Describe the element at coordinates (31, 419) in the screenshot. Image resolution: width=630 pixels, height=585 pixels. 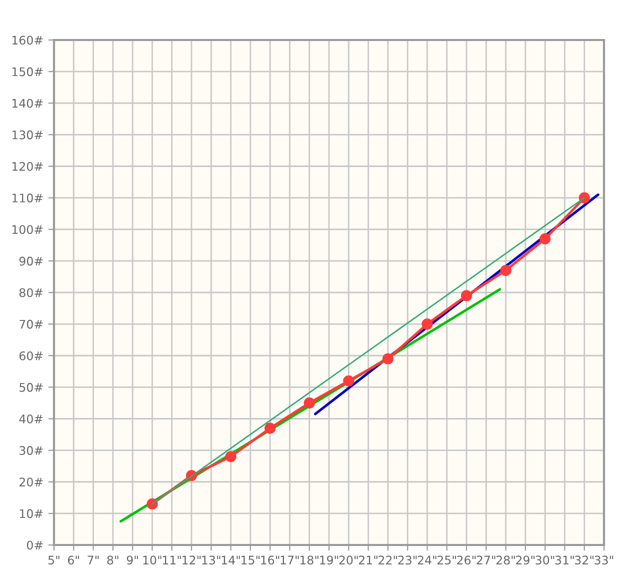
I see `y-tick-label: 40#` at that location.